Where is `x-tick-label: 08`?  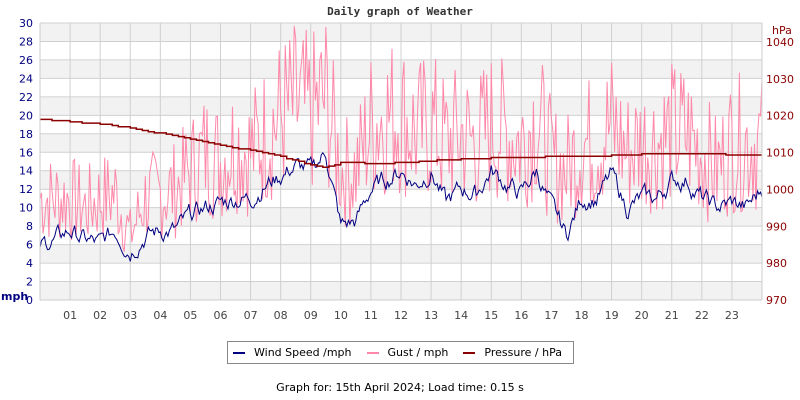
x-tick-label: 08 is located at coordinates (281, 315).